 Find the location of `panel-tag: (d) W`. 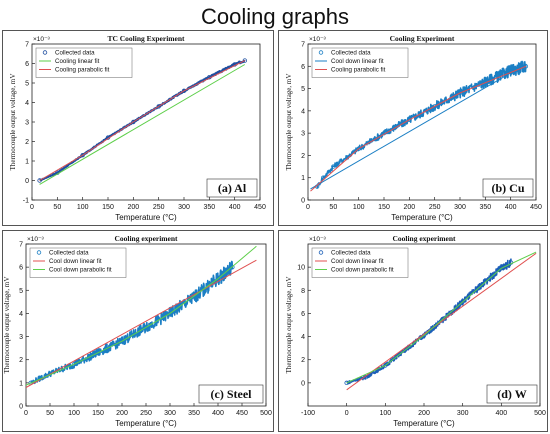

panel-tag: (d) W is located at coordinates (511, 394).